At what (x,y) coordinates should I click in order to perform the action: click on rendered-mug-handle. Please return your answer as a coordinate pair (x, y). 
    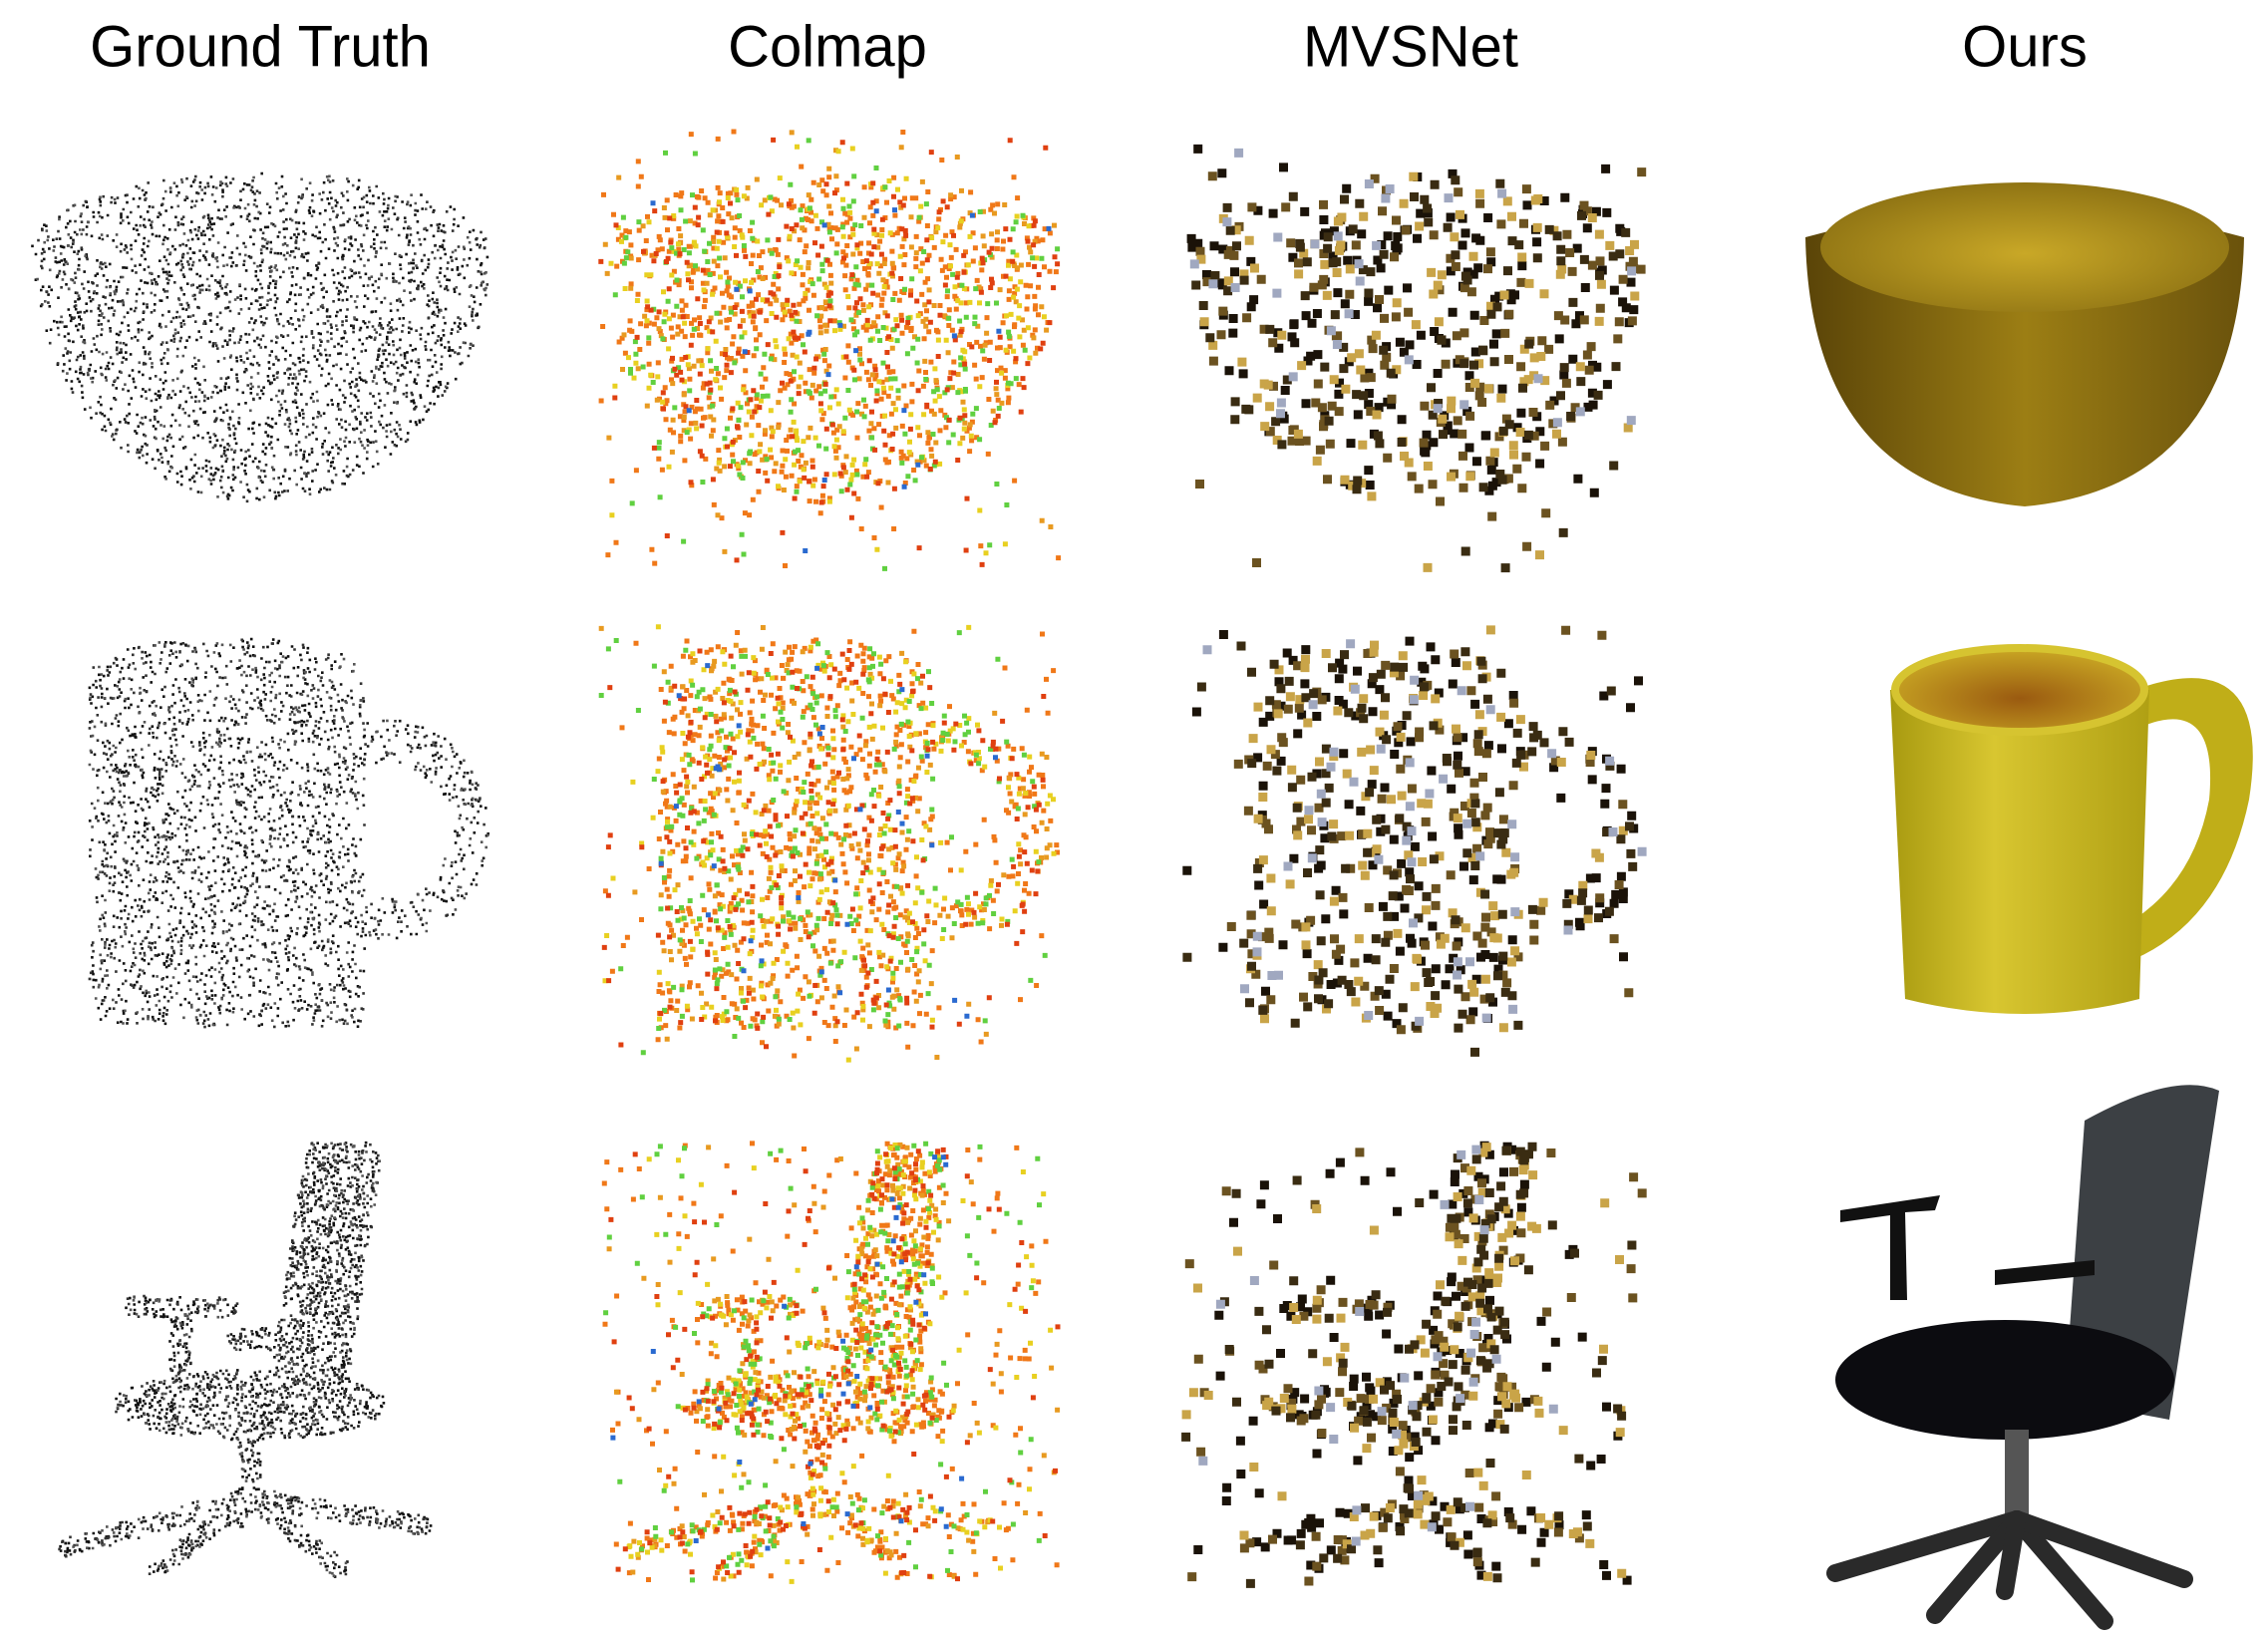
    Looking at the image, I should click on (2193, 818).